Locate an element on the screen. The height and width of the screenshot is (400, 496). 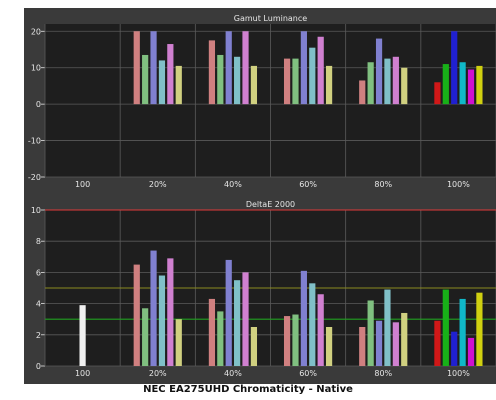
y-tick-label: 20 is located at coordinates (36, 31).